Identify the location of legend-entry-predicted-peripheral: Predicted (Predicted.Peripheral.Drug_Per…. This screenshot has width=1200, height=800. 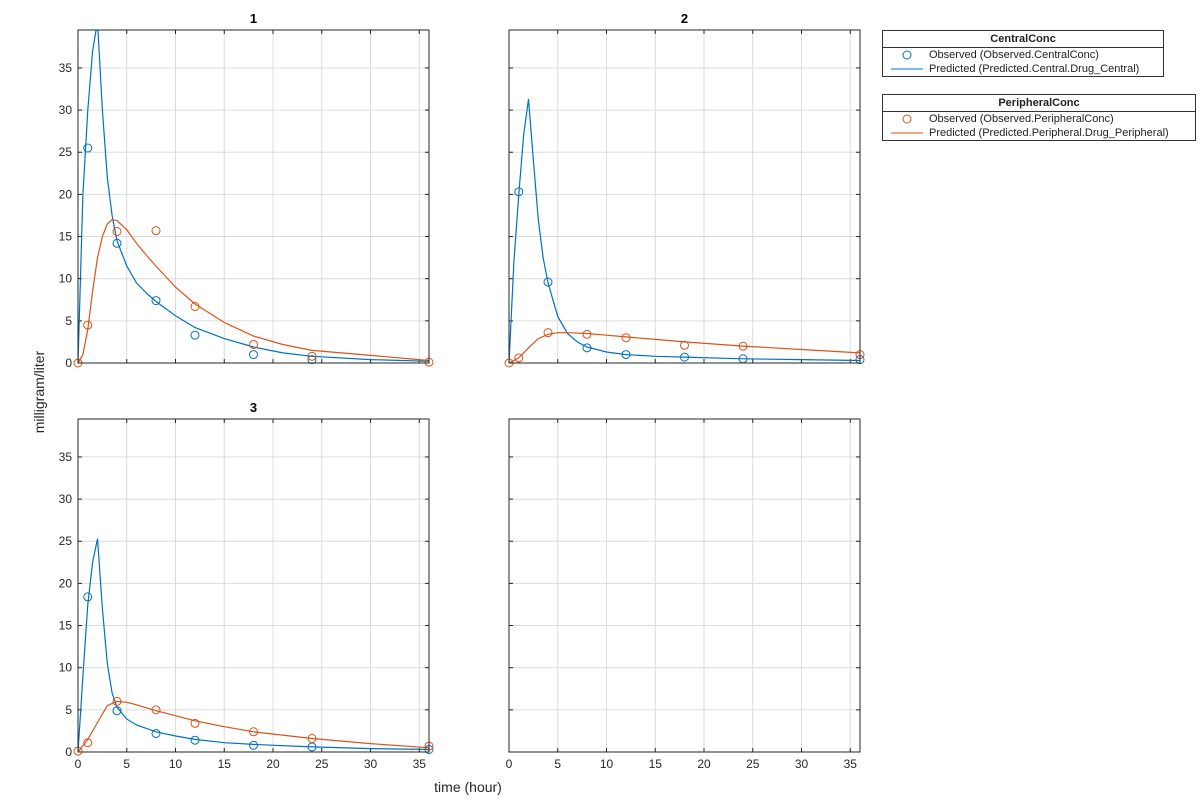
(1039, 133).